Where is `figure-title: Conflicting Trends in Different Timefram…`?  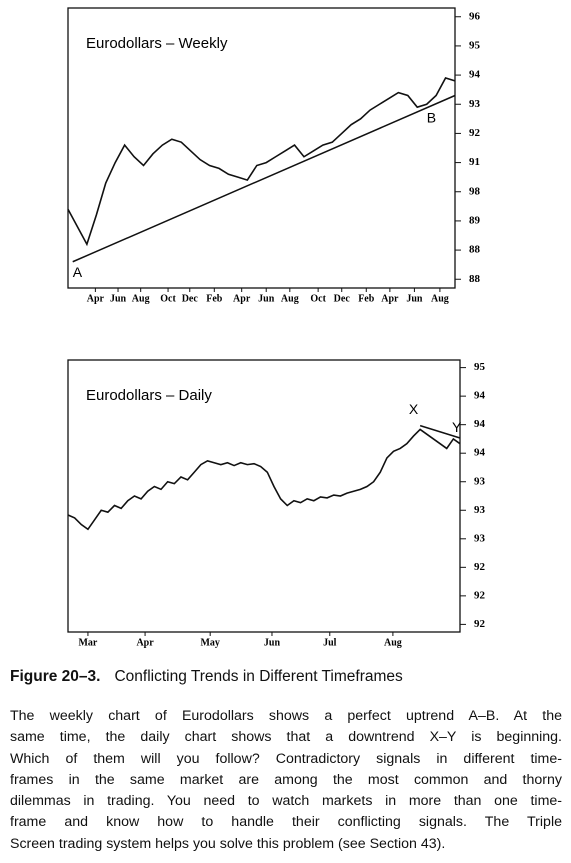 figure-title: Conflicting Trends in Different Timefram… is located at coordinates (258, 676).